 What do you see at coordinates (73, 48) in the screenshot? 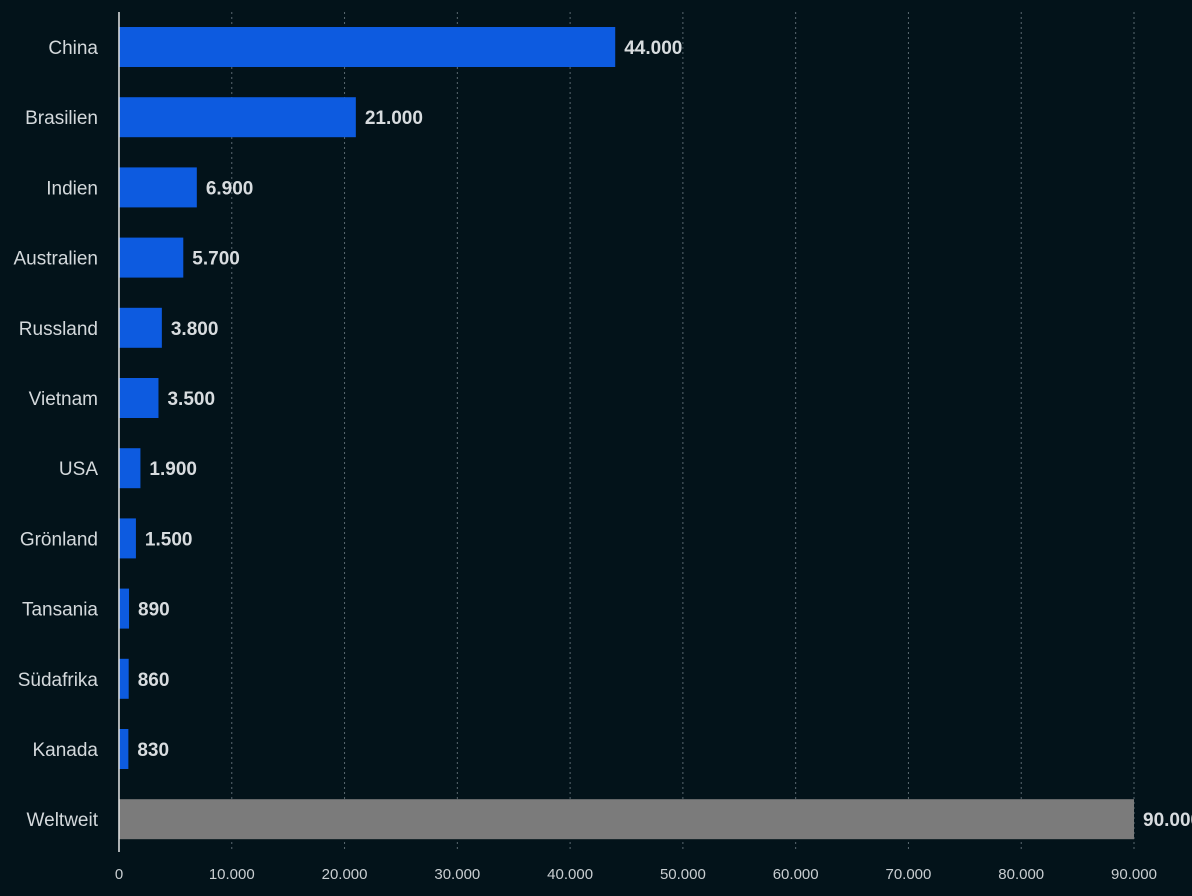
I see `category-label: China` at bounding box center [73, 48].